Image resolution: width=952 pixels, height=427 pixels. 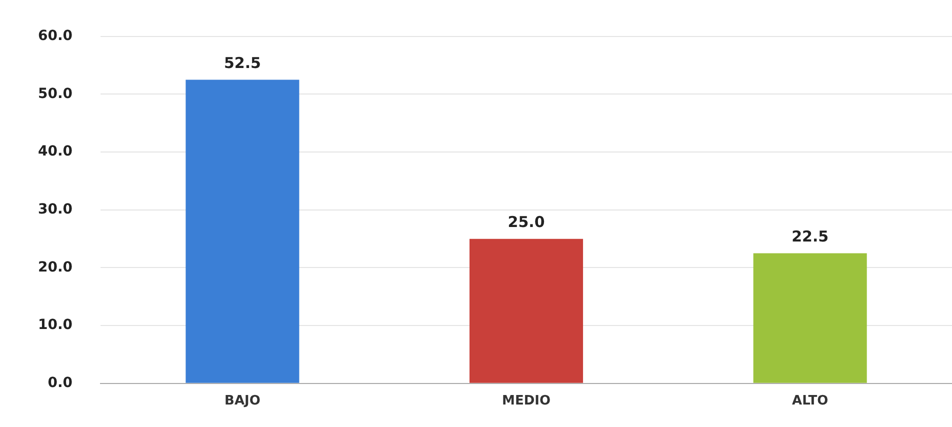 I want to click on y-tick-label: 60.0, so click(x=55, y=36).